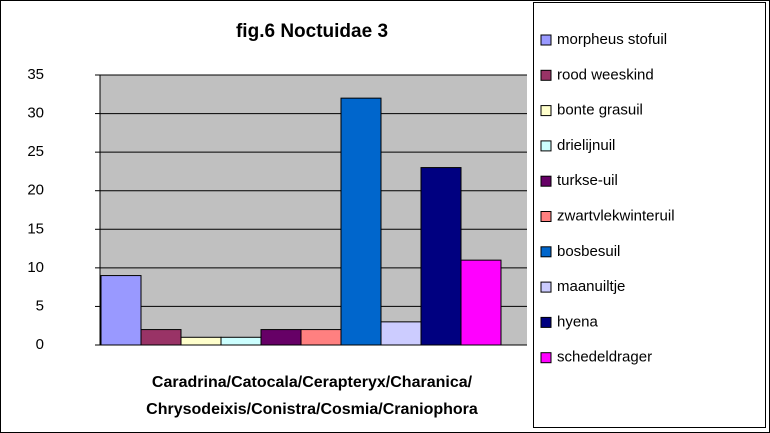 This screenshot has height=433, width=770. What do you see at coordinates (612, 39) in the screenshot?
I see `legend-label: morpheus stofuil` at bounding box center [612, 39].